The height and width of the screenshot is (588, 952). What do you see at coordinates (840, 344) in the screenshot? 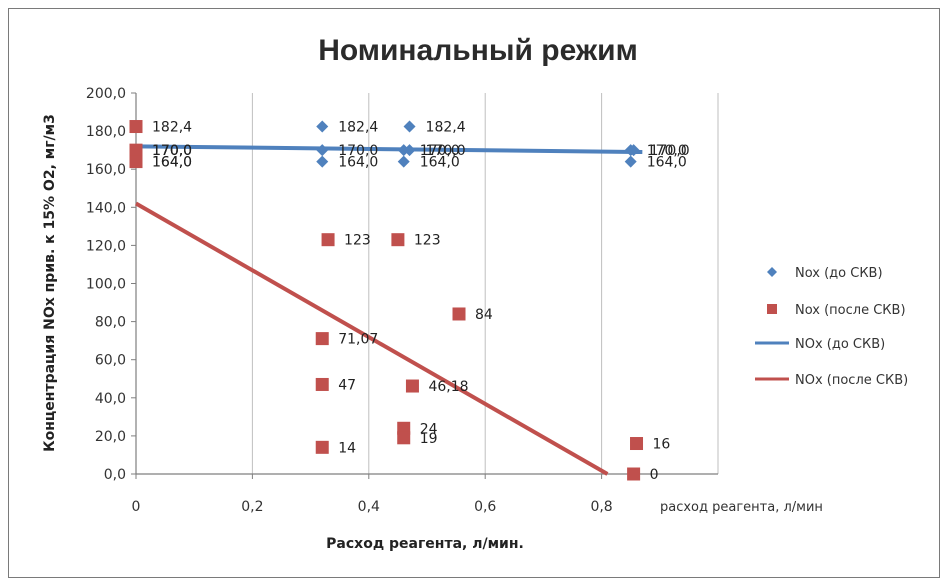
I see `legend-label: NOx (до СКВ)` at bounding box center [840, 344].